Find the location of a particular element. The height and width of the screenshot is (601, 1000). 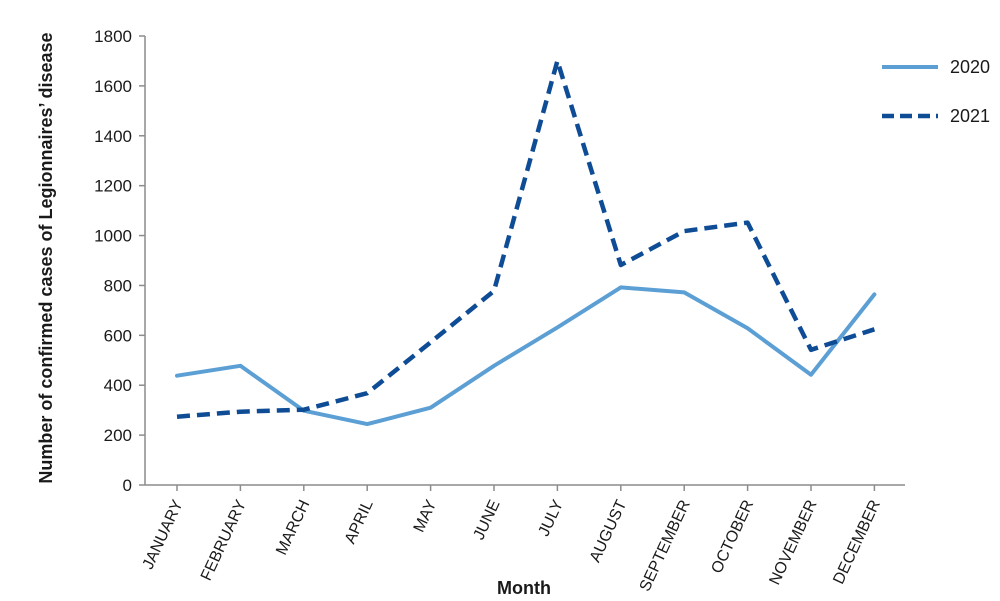

legend: 2020 2021 is located at coordinates (936, 91).